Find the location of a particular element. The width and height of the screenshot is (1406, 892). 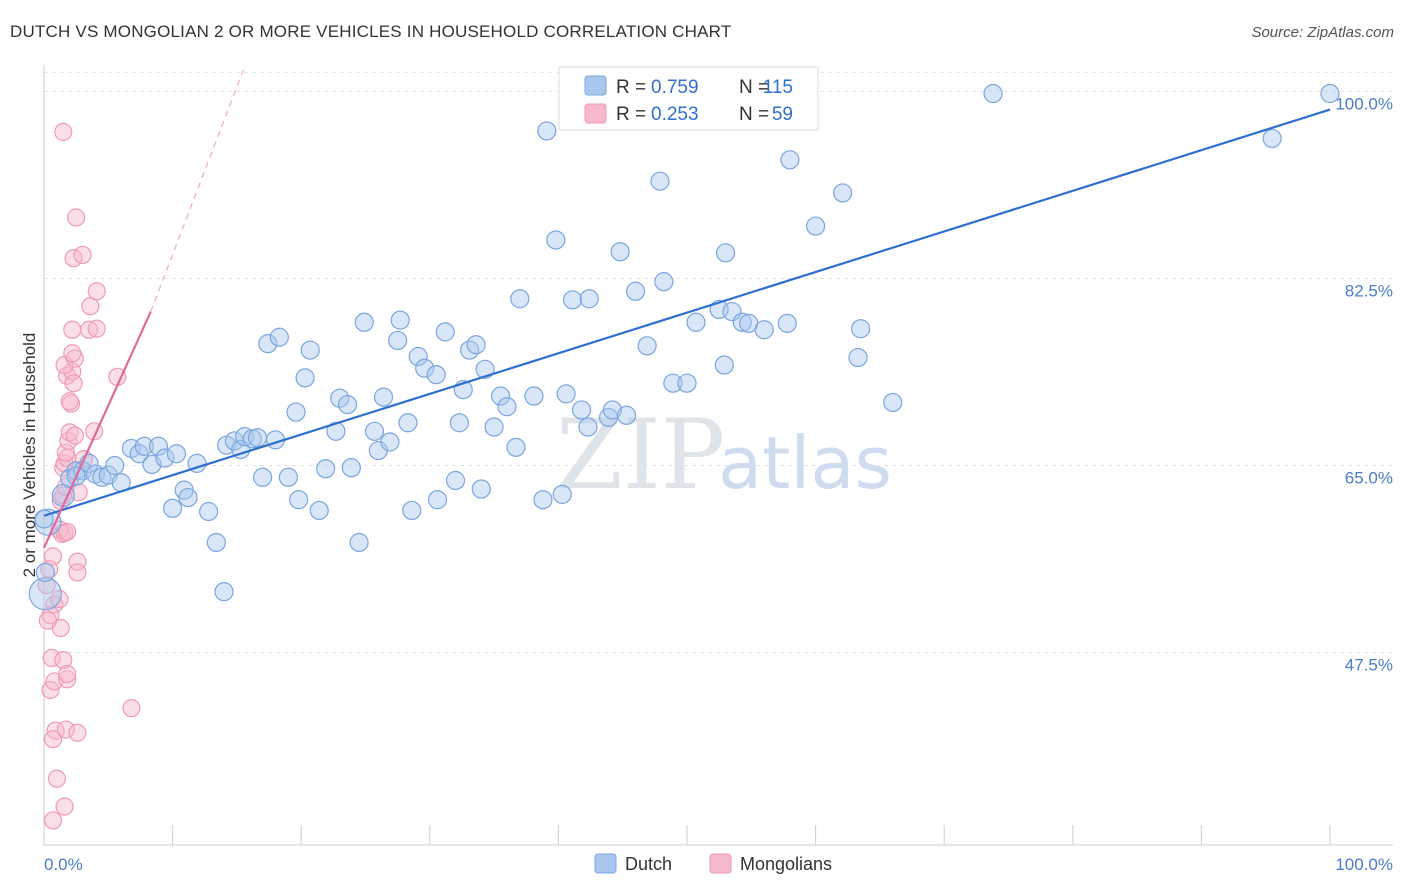

bottom-legend-swatch-mongolians is located at coordinates (720, 863).